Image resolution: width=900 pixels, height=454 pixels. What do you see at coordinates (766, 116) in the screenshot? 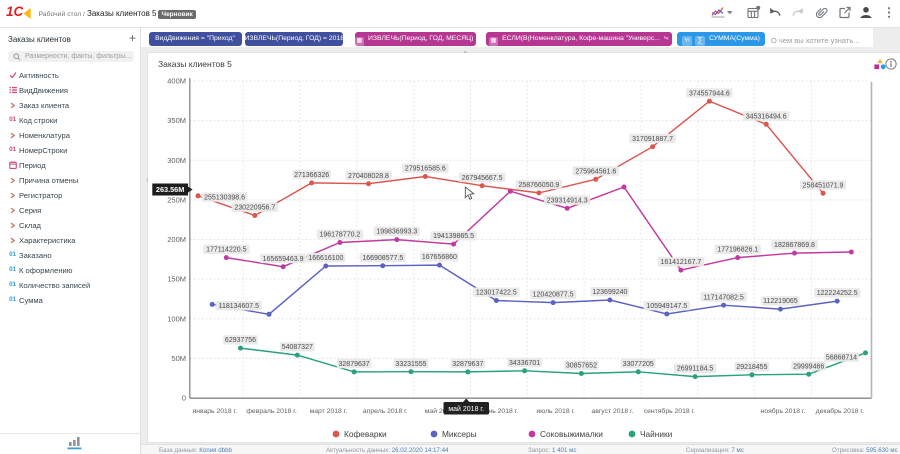
I see `svg-text: 345316494.6` at bounding box center [766, 116].